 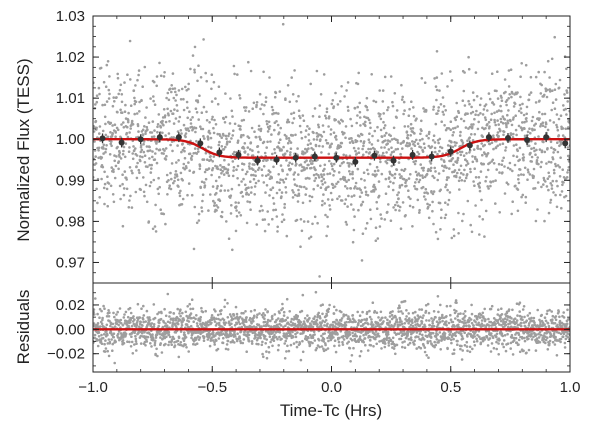 I want to click on binned-flux-point, so click(x=393, y=160).